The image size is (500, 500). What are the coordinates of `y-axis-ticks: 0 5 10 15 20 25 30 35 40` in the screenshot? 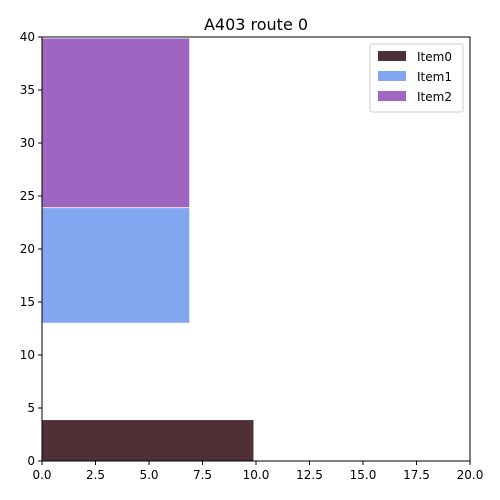 It's located at (31, 249).